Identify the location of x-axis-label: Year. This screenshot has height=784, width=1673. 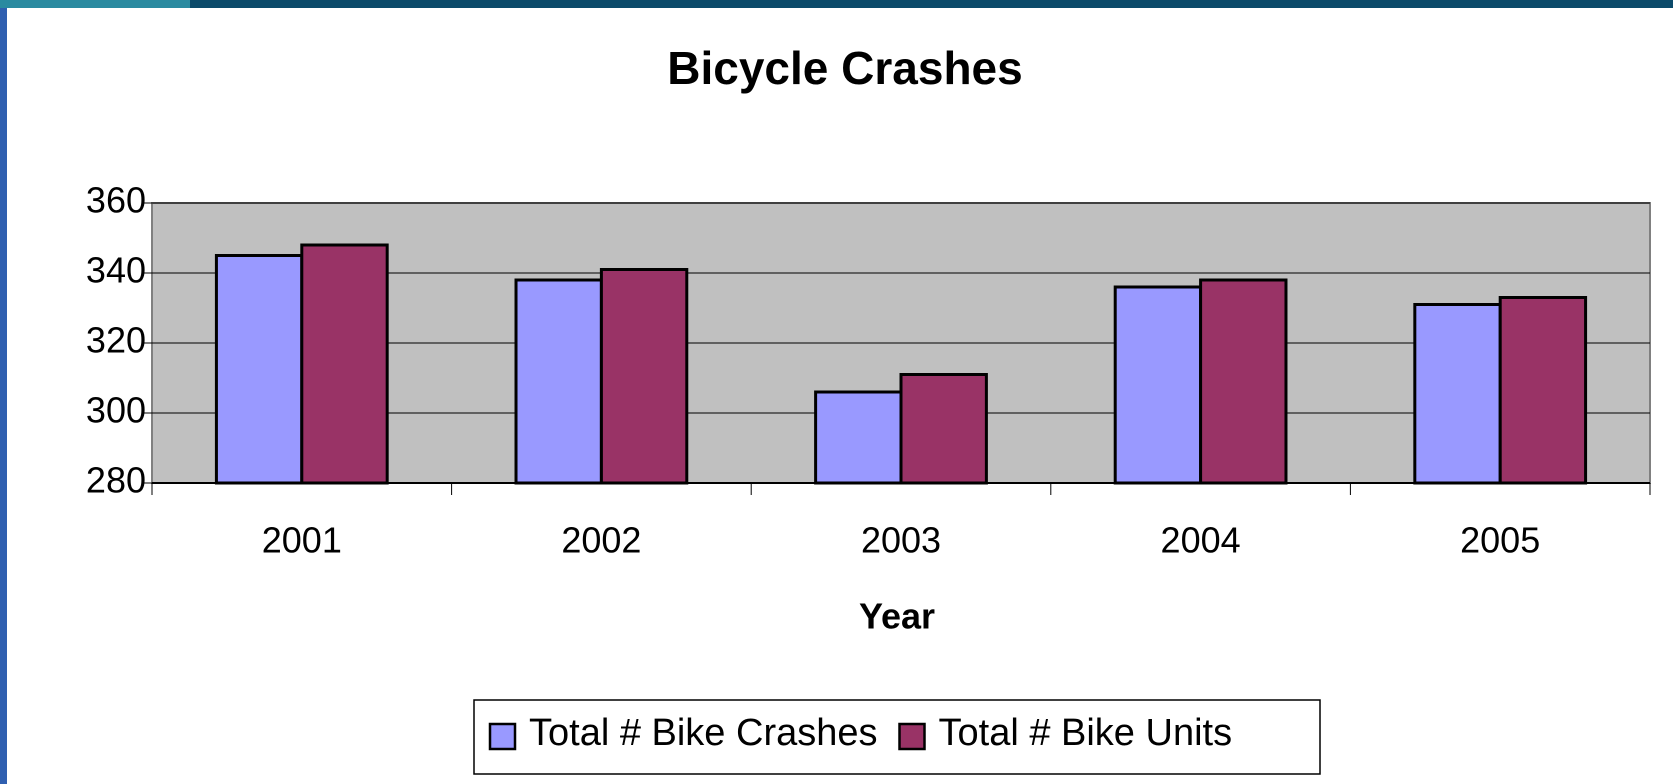
(897, 616).